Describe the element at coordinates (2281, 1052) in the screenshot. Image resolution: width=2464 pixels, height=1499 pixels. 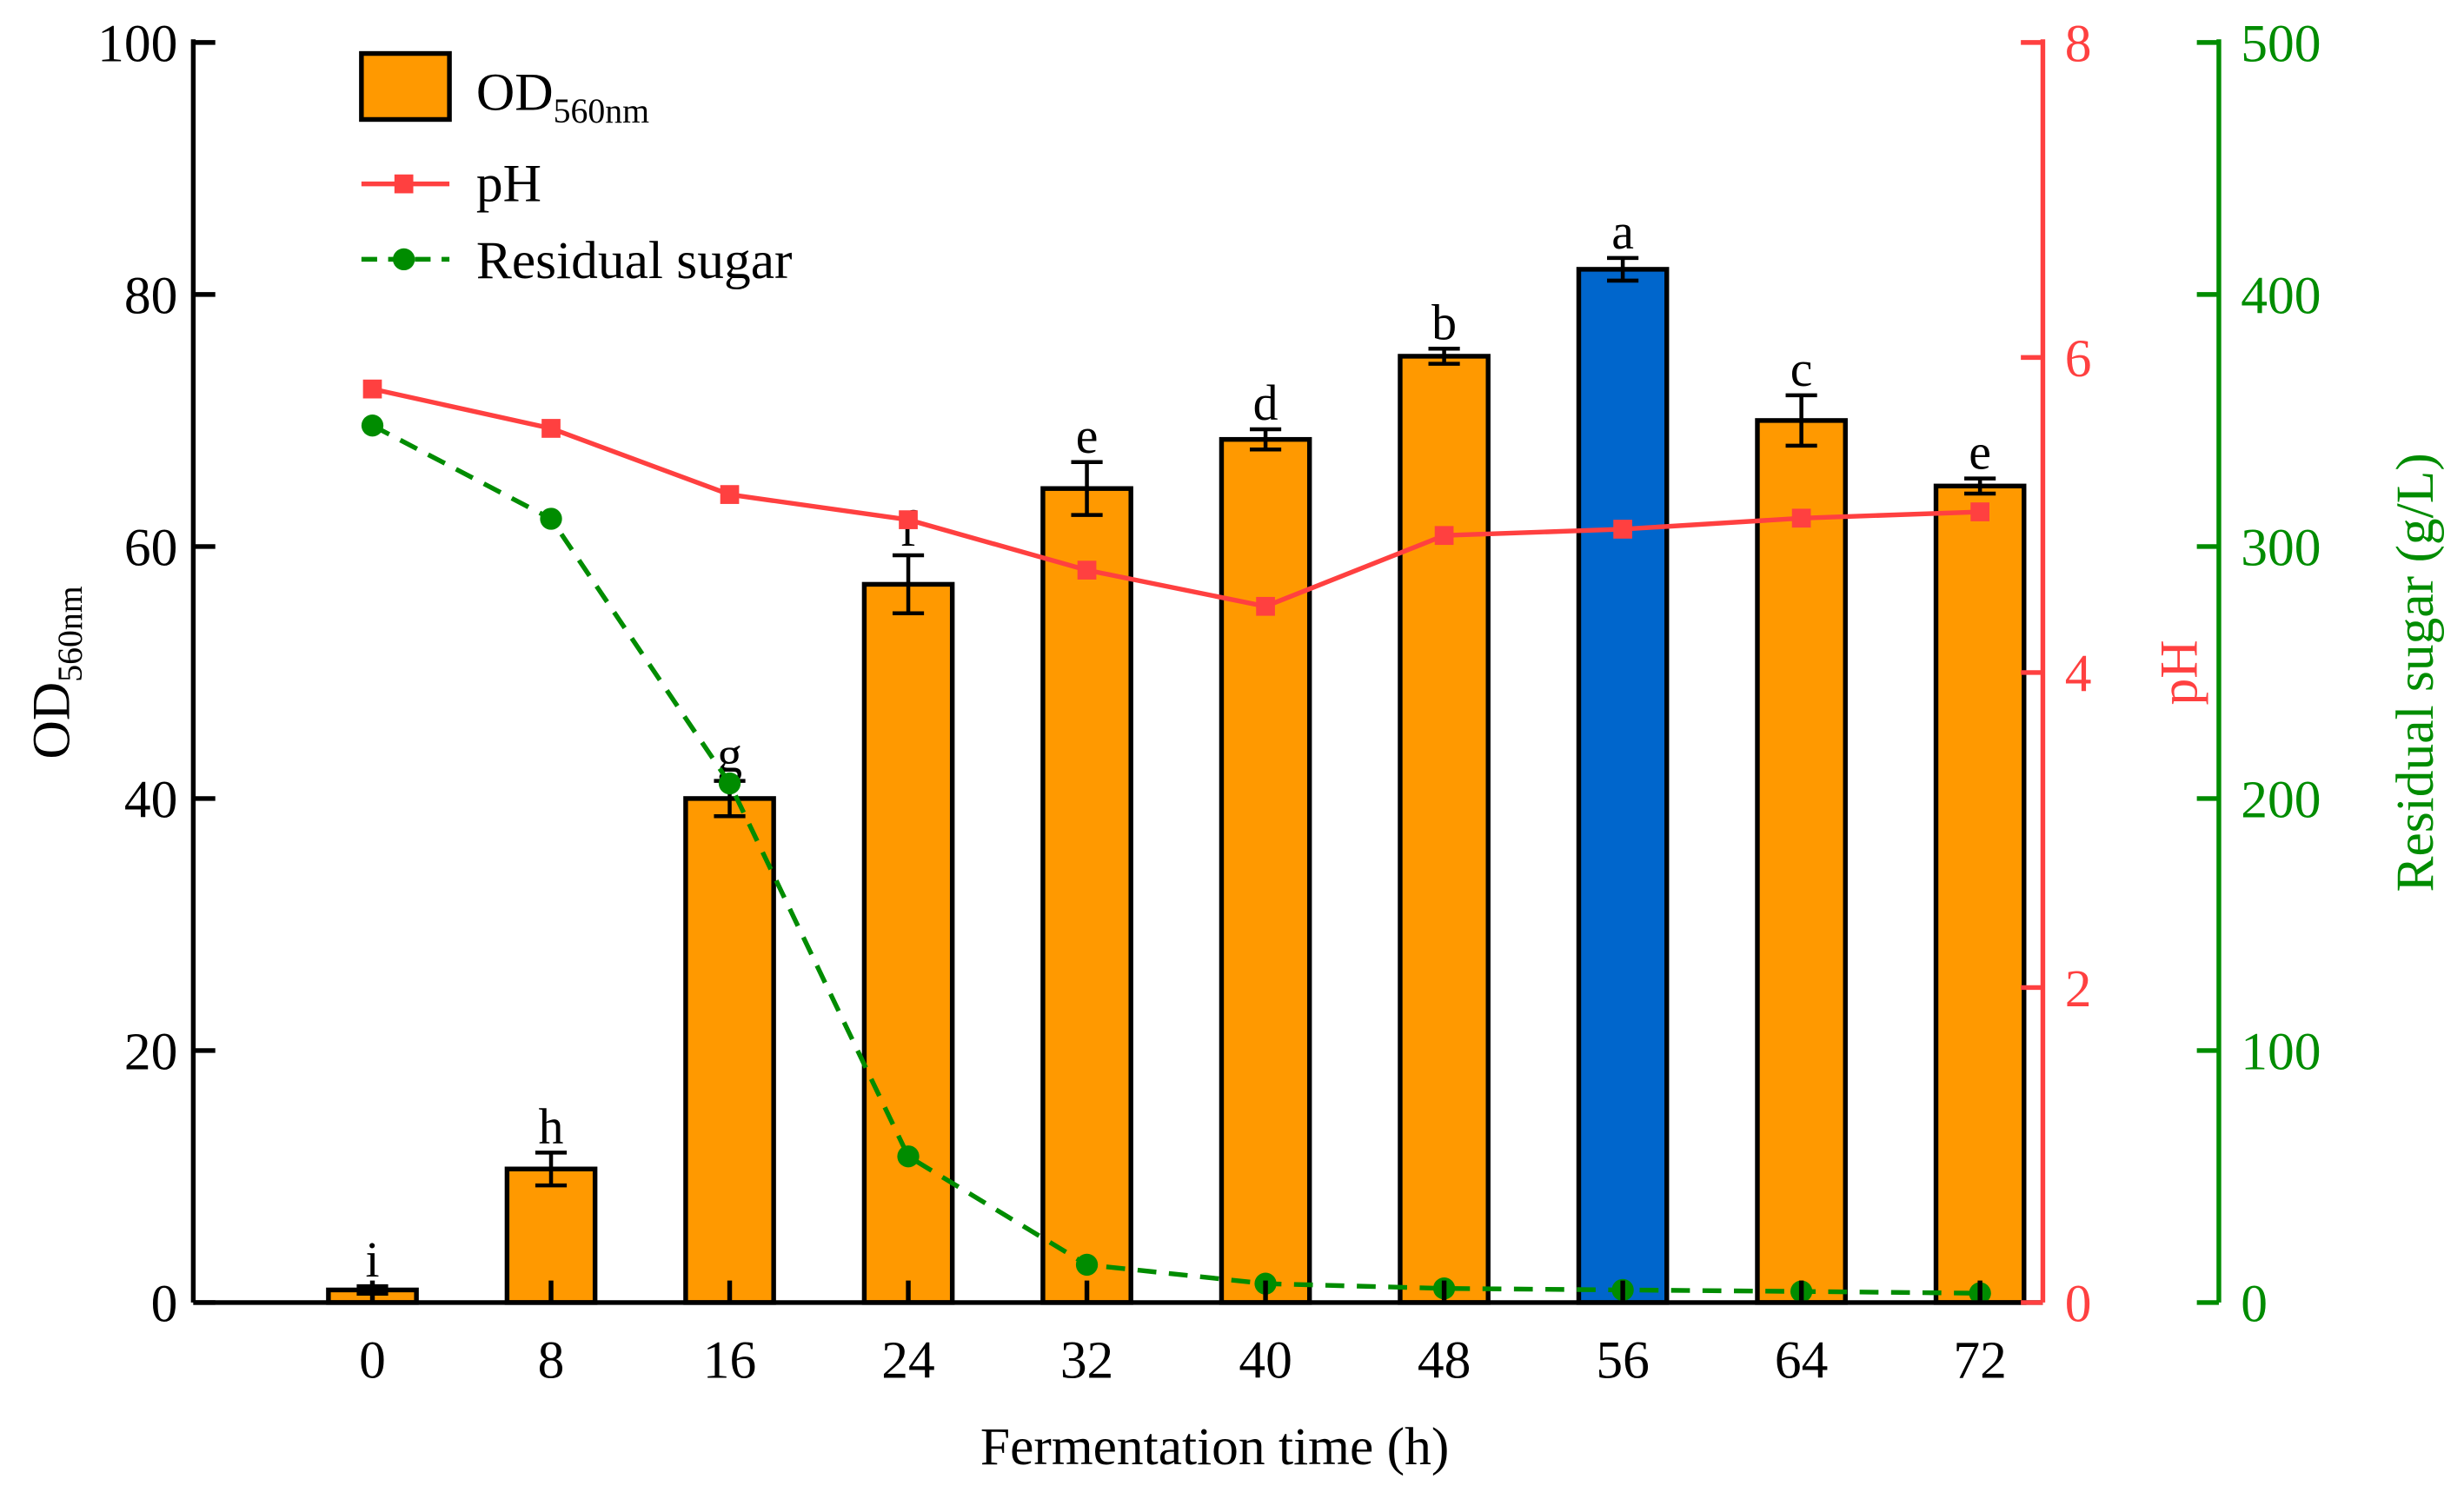
I see `sugar-axis-tick-label-100: 100` at that location.